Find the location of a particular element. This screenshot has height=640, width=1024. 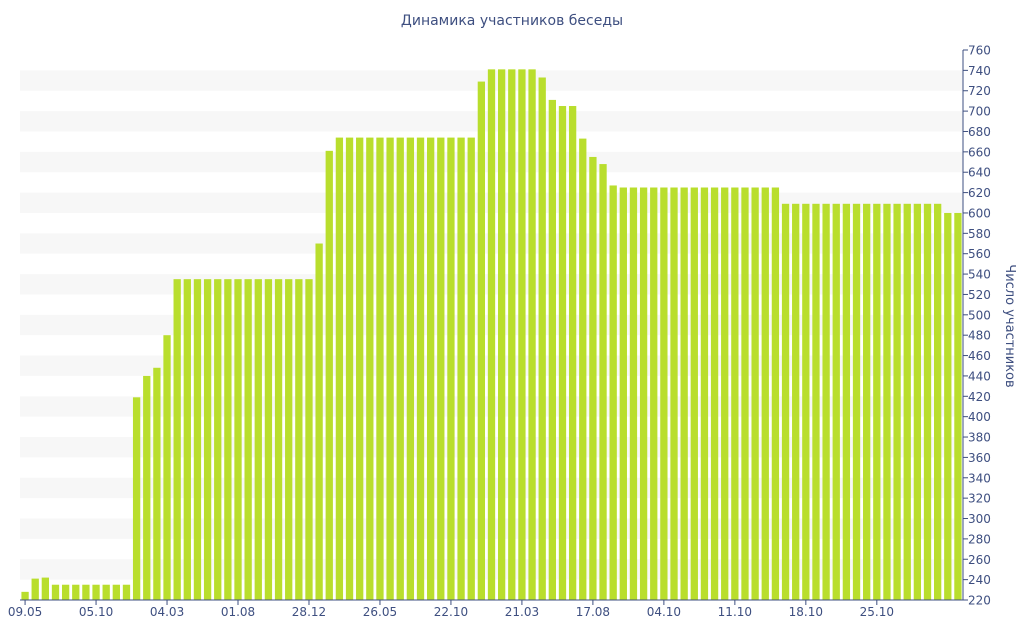

y-tick-label: 540 is located at coordinates (979, 275).